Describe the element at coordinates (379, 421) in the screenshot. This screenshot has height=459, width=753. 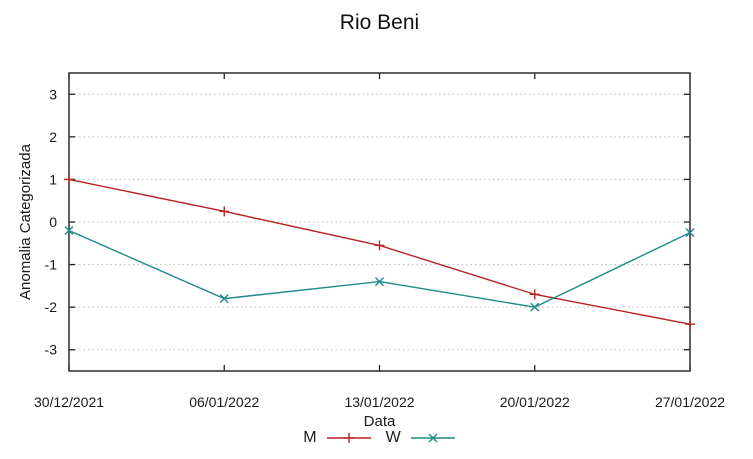
I see `x-axis-label: Data` at that location.